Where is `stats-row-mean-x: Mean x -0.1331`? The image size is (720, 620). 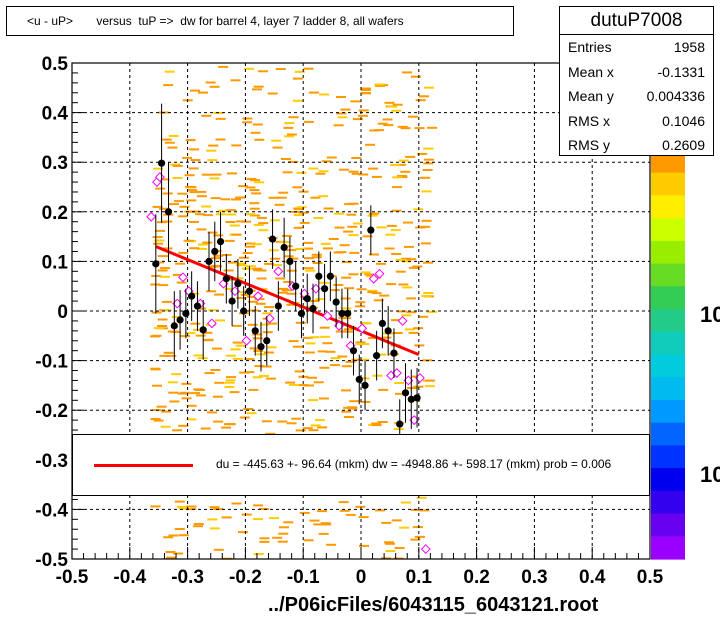 stats-row-mean-x: Mean x -0.1331 is located at coordinates (636, 72).